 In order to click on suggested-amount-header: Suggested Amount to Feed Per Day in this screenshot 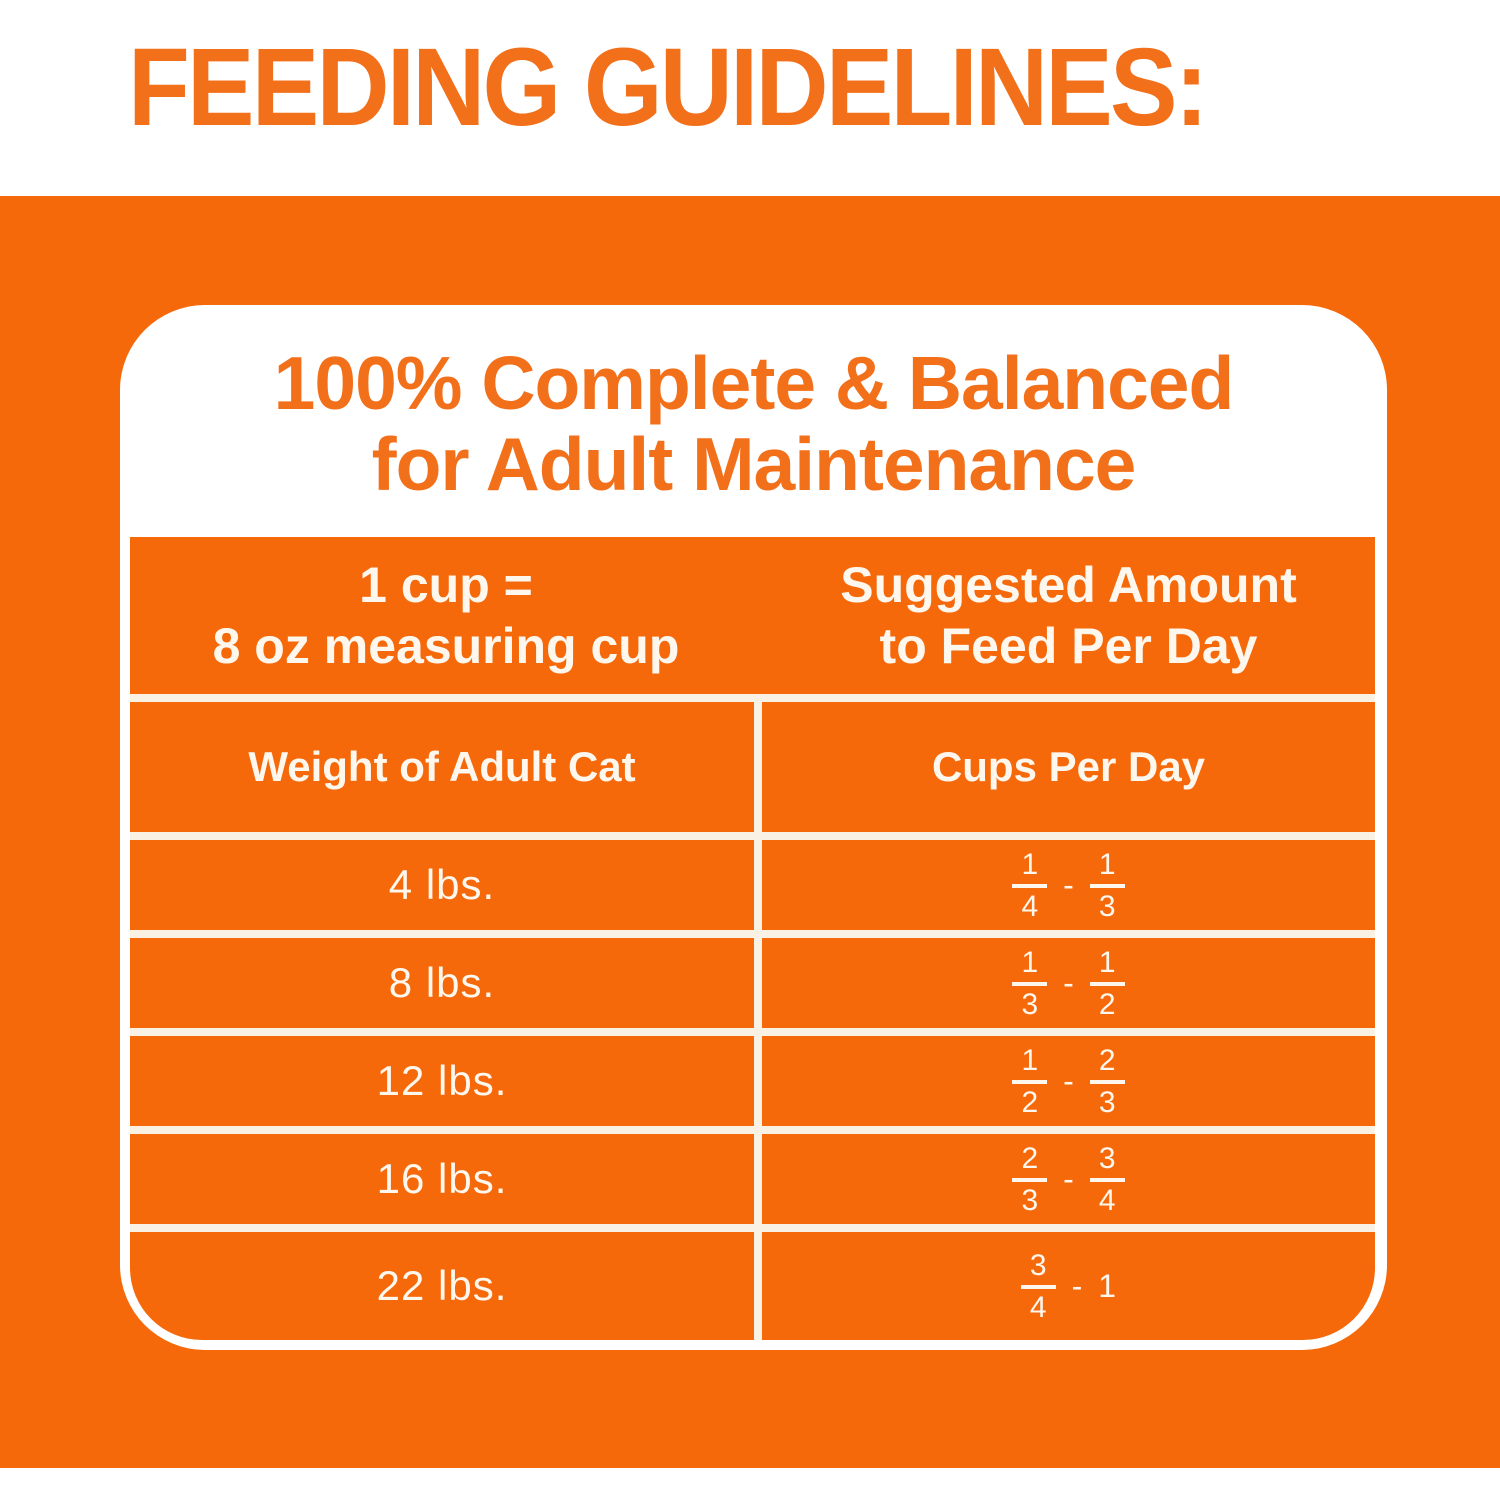, I will do `click(1068, 615)`.